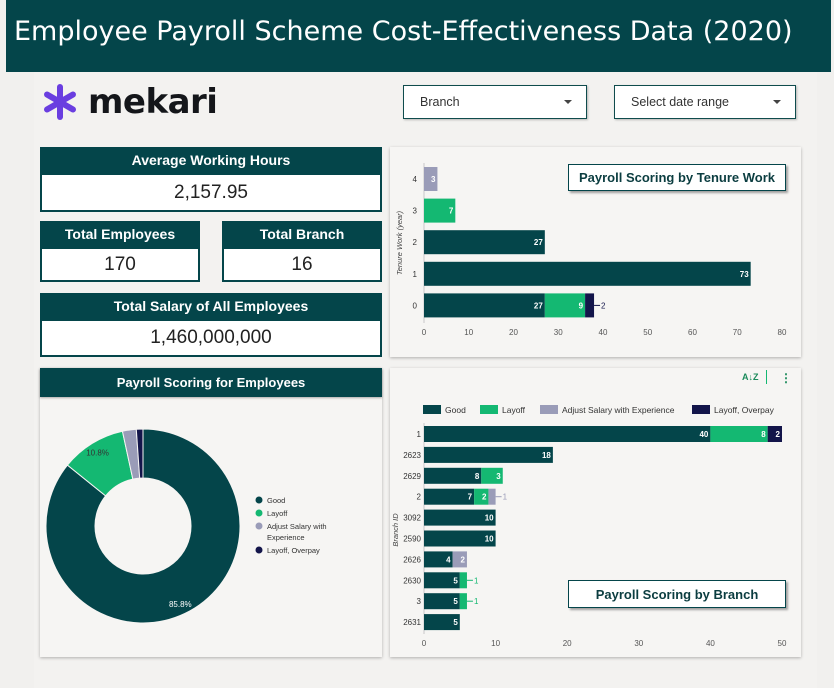 This screenshot has width=834, height=688. Describe the element at coordinates (513, 332) in the screenshot. I see `x-tick-label: 20` at that location.